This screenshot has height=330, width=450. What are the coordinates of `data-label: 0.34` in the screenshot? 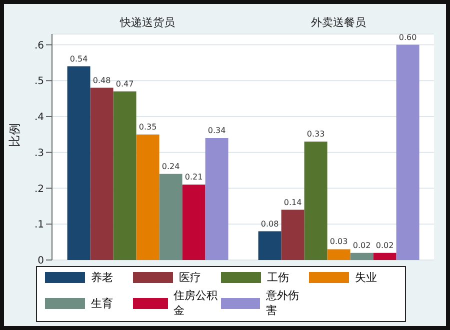 It's located at (217, 131).